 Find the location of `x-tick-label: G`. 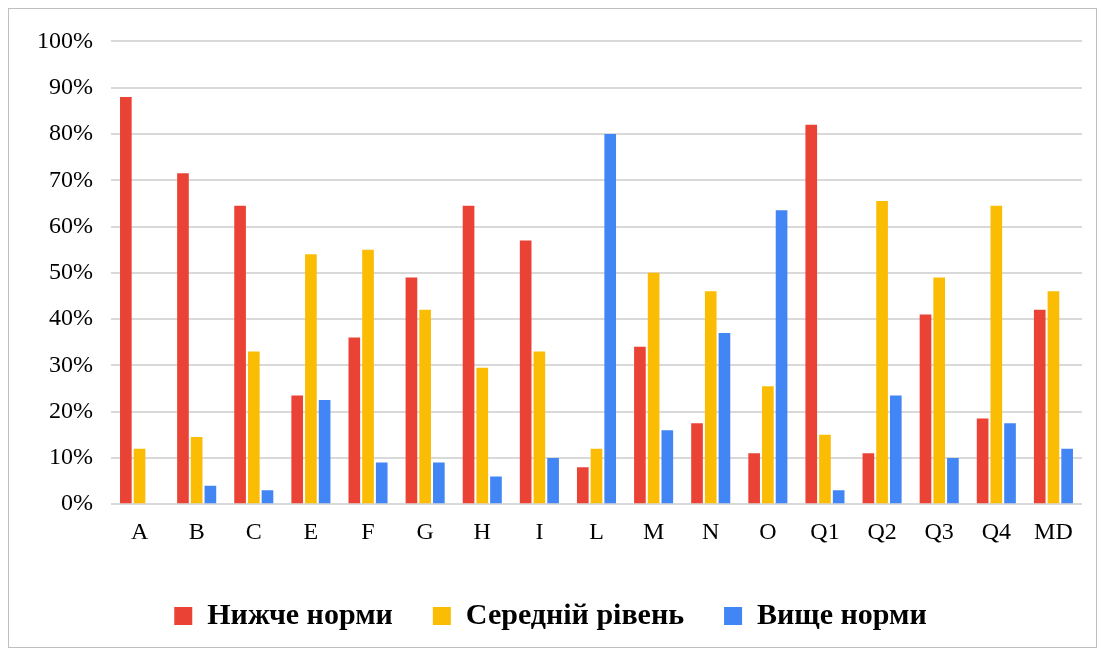

x-tick-label: G is located at coordinates (425, 530).